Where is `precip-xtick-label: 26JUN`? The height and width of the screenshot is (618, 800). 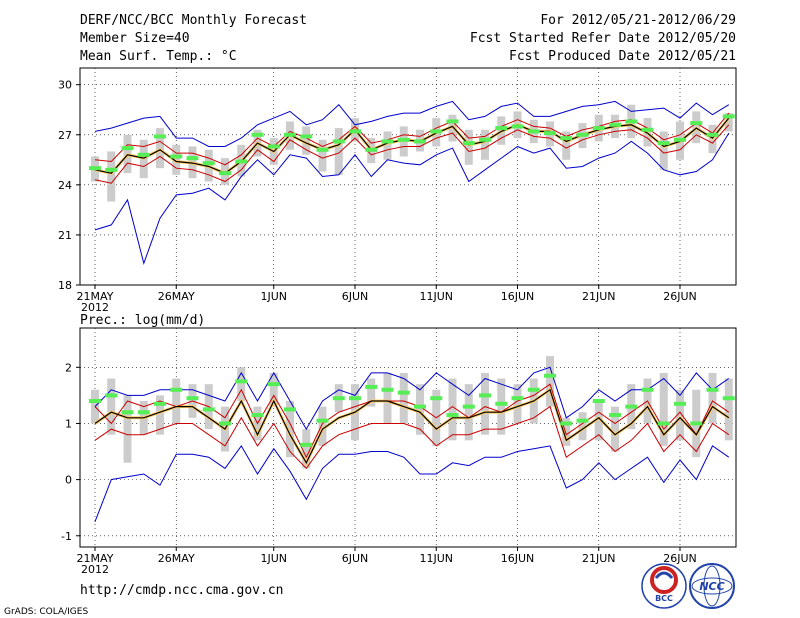 precip-xtick-label: 26JUN is located at coordinates (680, 558).